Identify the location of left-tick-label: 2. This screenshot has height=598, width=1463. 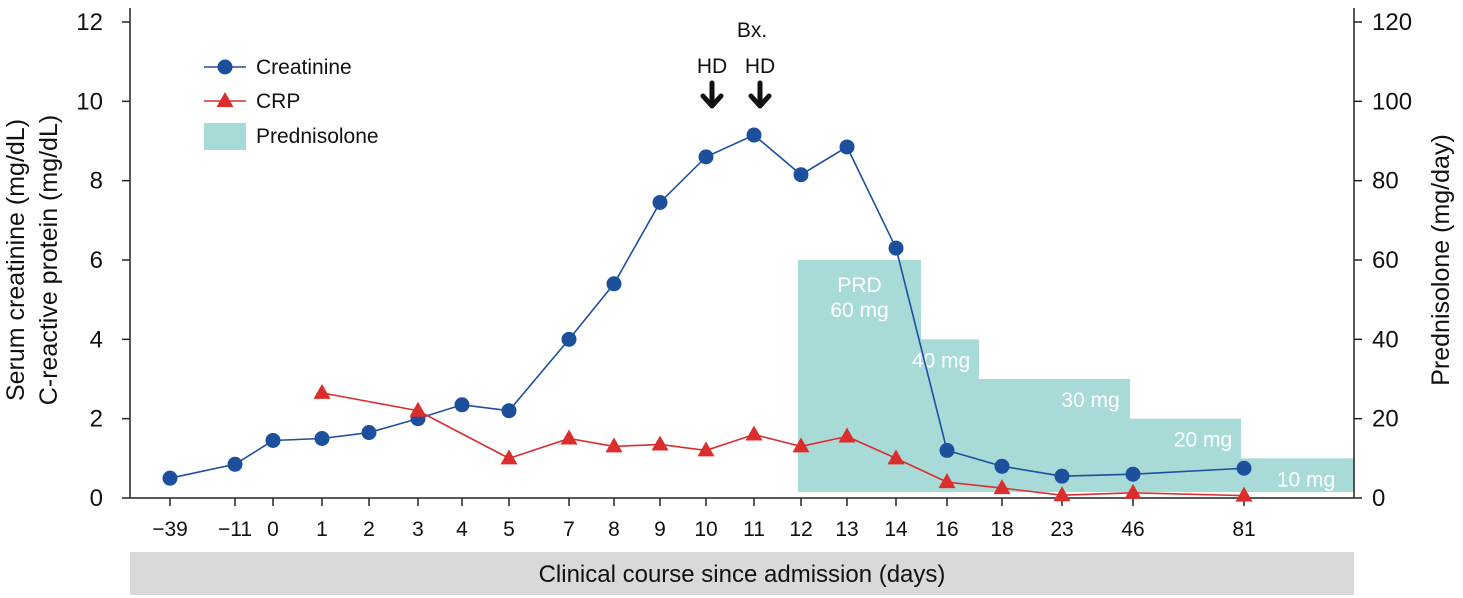
(96, 419).